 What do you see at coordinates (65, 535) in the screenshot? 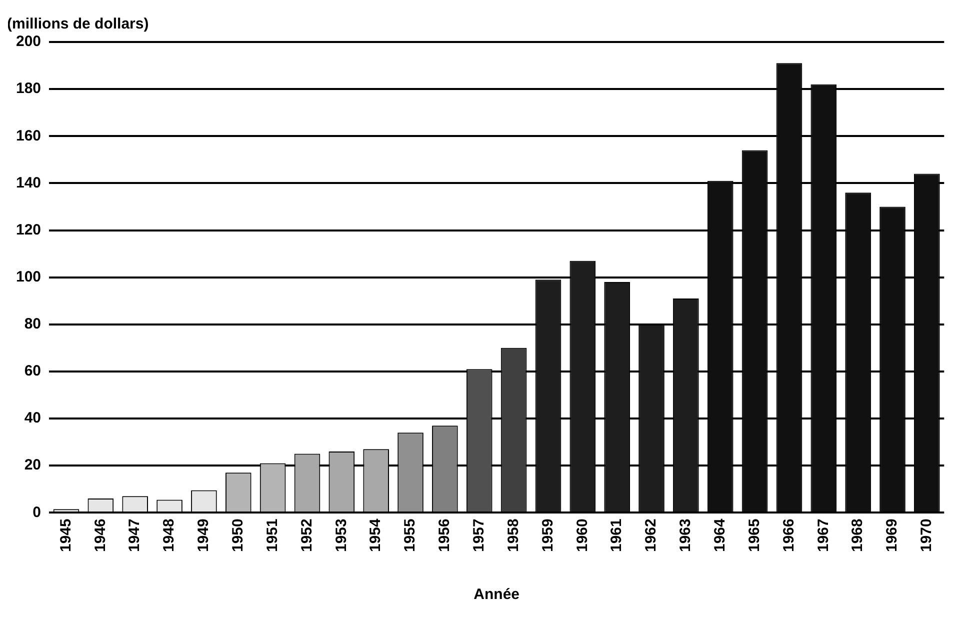
I see `x-tick-label: 1945` at bounding box center [65, 535].